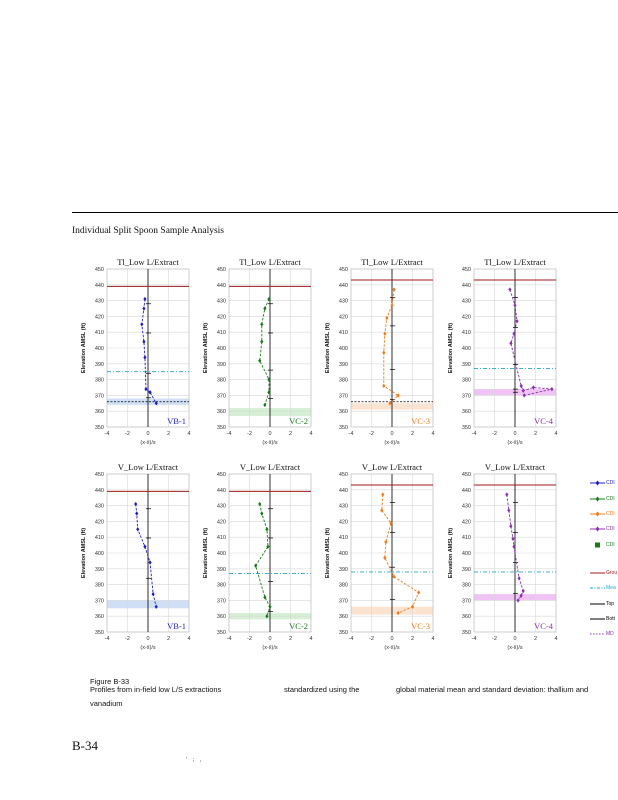 The image size is (618, 800). What do you see at coordinates (109, 692) in the screenshot?
I see `figure-caption: Figure B-33 vanadium` at bounding box center [109, 692].